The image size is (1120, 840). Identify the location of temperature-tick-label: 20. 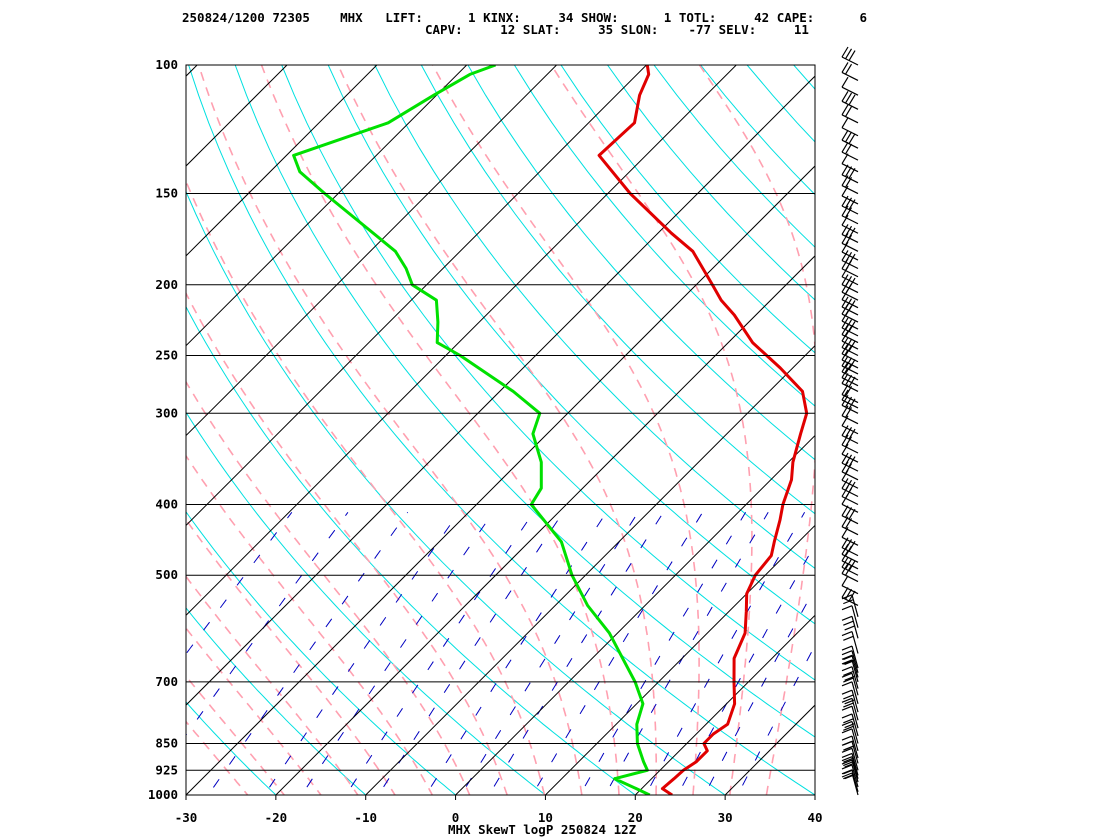
(635, 817).